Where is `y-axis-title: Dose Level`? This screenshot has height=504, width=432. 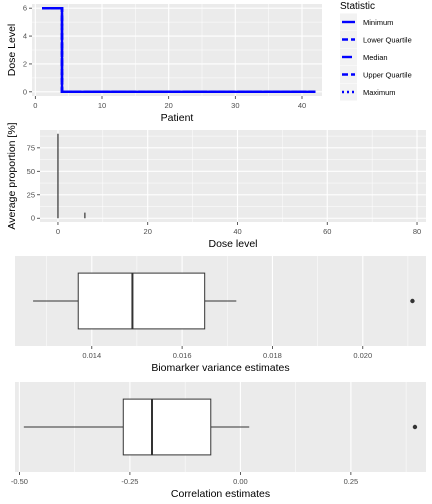
y-axis-title: Dose Level is located at coordinates (12, 50).